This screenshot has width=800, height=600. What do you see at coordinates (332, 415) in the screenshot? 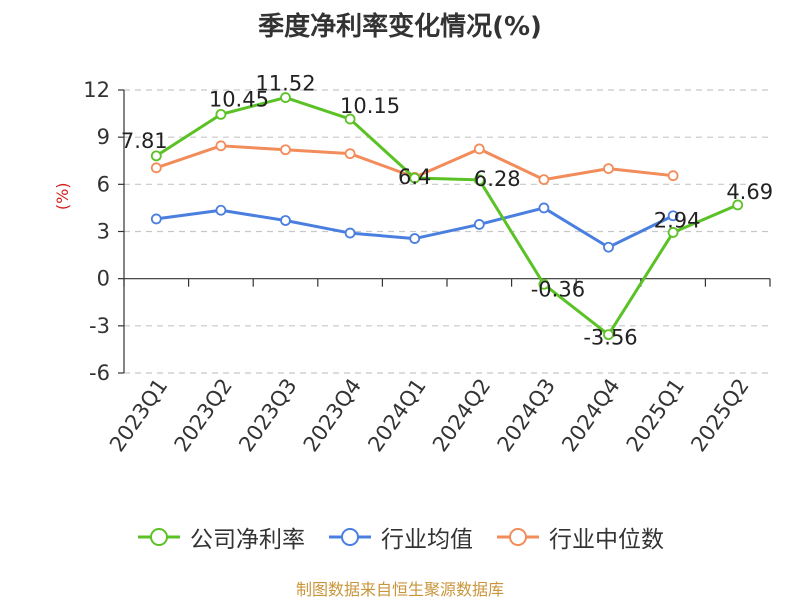
I see `x-tick-label: 2023Q4` at bounding box center [332, 415].